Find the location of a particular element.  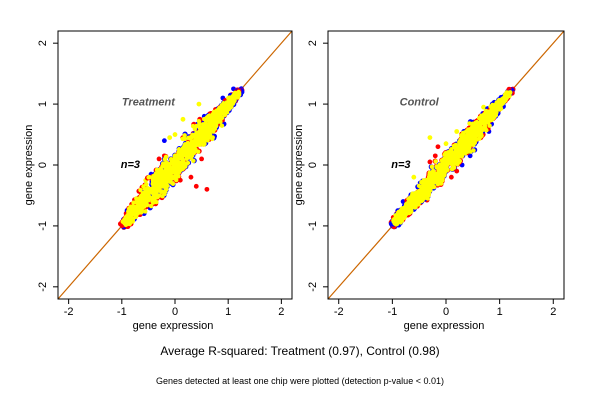

x-tick-label: -1 is located at coordinates (392, 312).